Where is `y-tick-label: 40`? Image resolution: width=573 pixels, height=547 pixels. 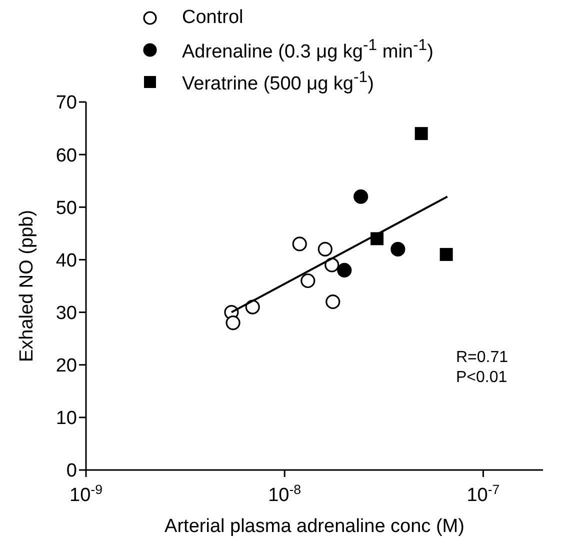
y-tick-label: 40 is located at coordinates (66, 261).